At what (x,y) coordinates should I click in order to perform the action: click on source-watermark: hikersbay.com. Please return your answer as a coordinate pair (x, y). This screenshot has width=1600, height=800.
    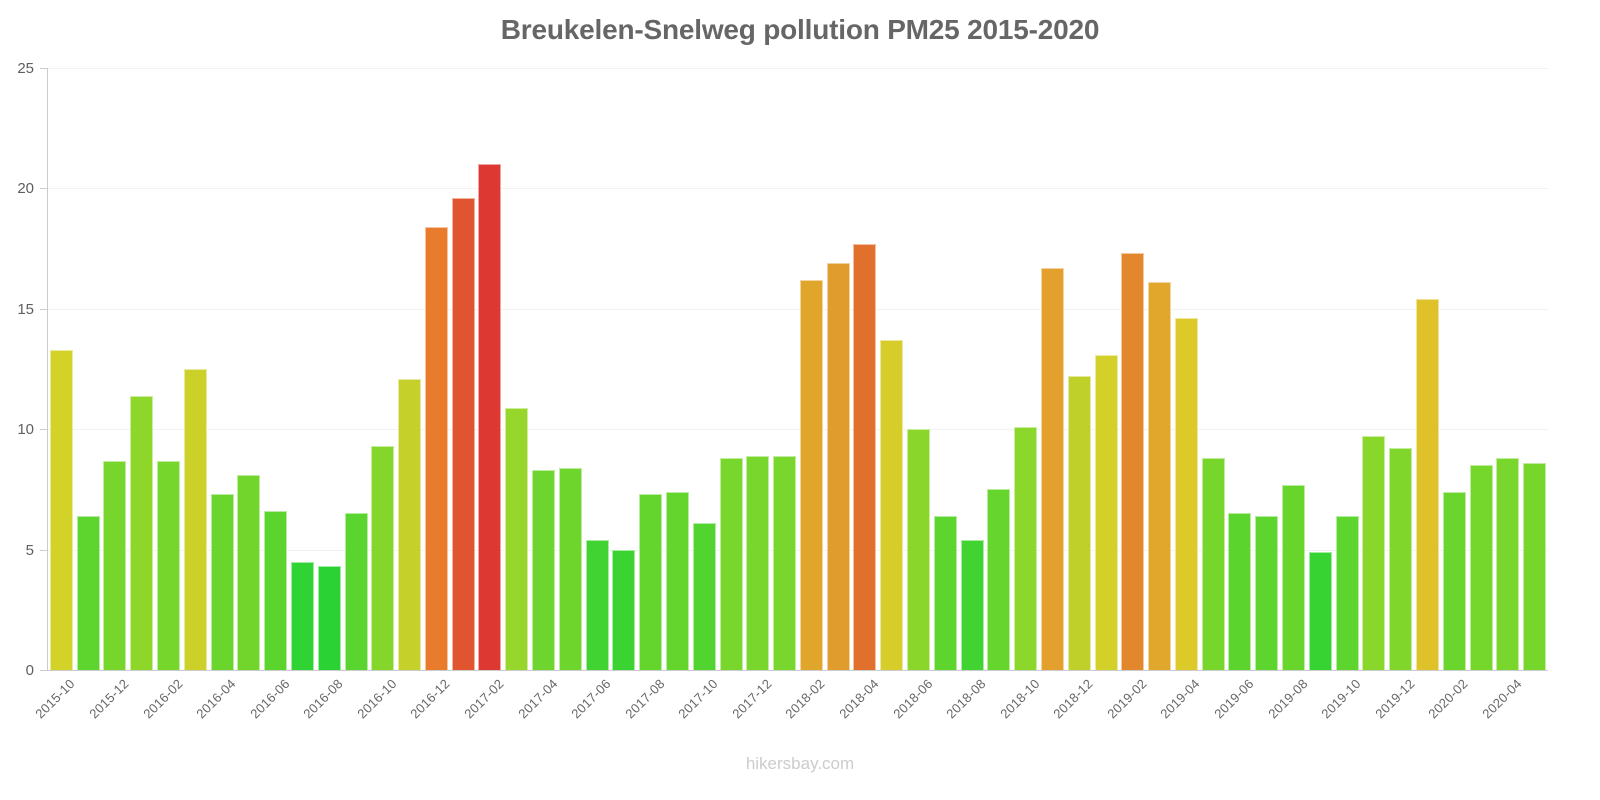
    Looking at the image, I should click on (800, 763).